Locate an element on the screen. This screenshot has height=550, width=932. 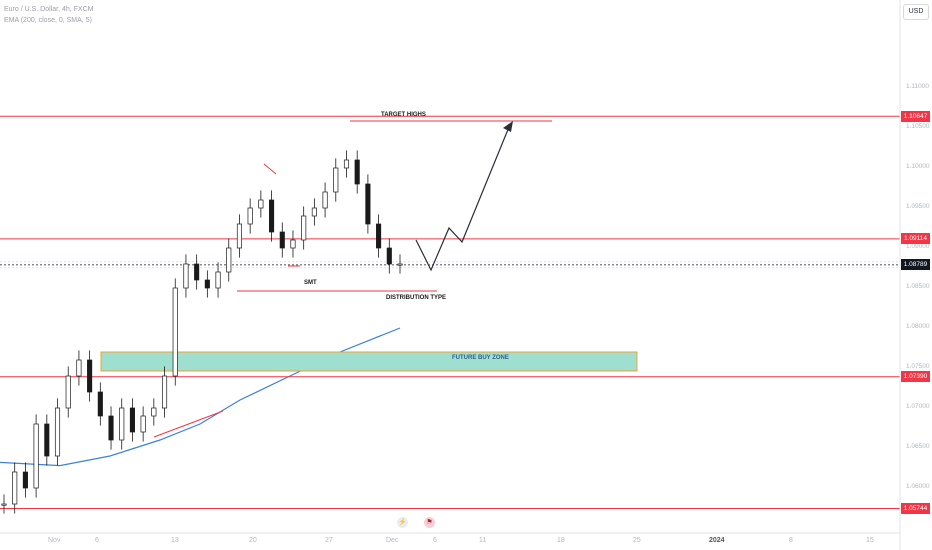
price-tick-label: 1.06000 is located at coordinates (918, 486).